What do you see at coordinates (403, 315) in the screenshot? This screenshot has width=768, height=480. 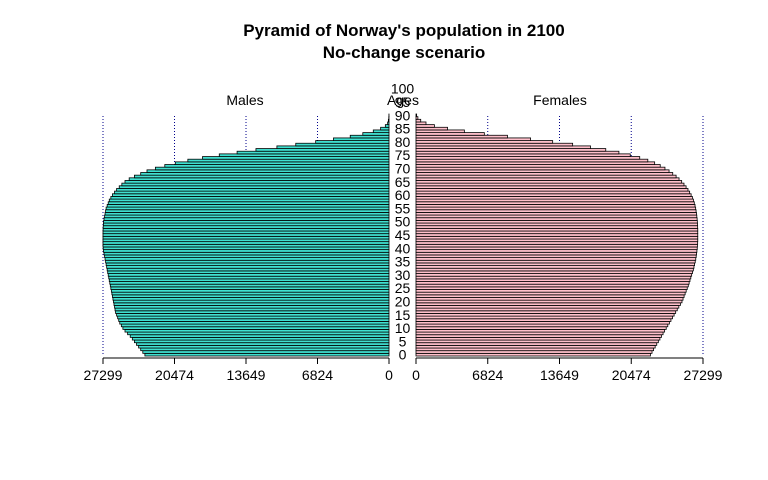 I see `age-tick-label: 15` at bounding box center [403, 315].